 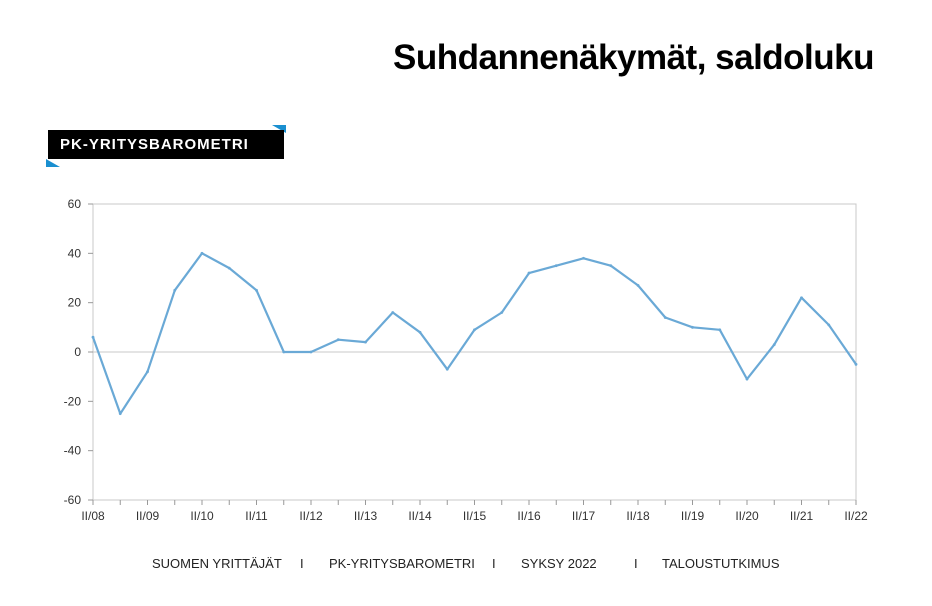 What do you see at coordinates (693, 516) in the screenshot?
I see `x-tick-label: II/19` at bounding box center [693, 516].